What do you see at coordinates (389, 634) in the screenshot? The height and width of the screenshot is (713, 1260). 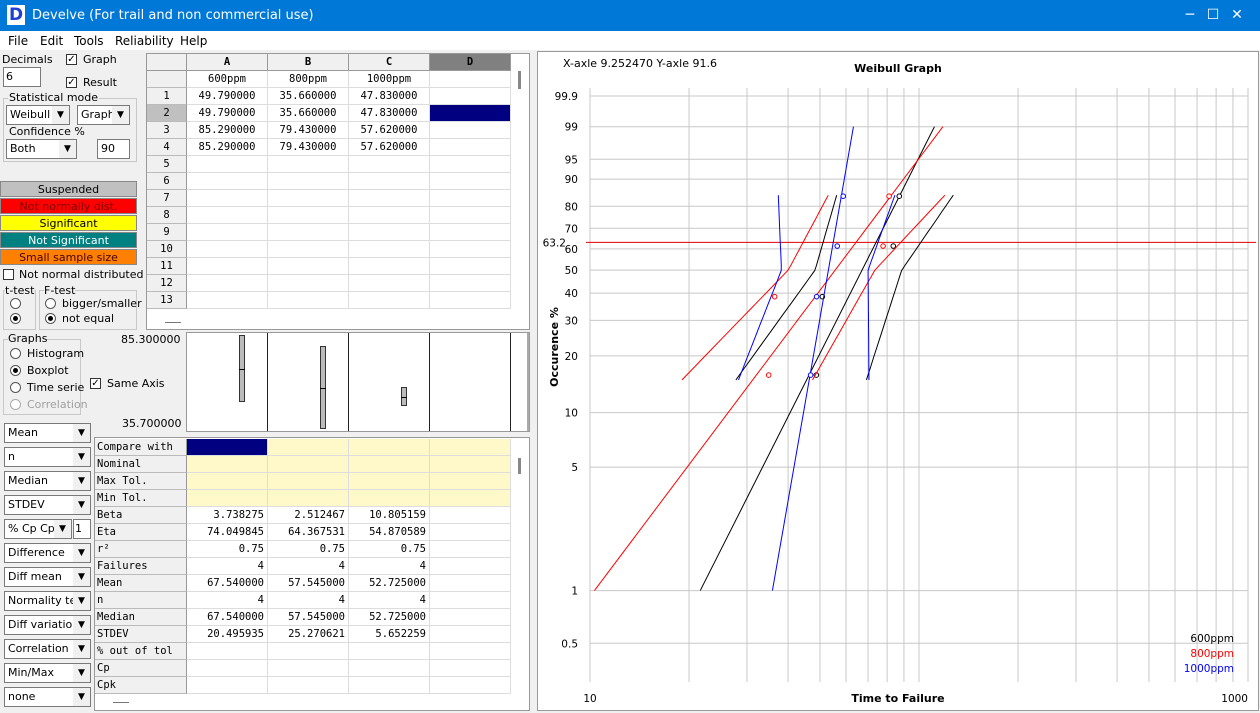 I see `stat-cell: 5.652259` at bounding box center [389, 634].